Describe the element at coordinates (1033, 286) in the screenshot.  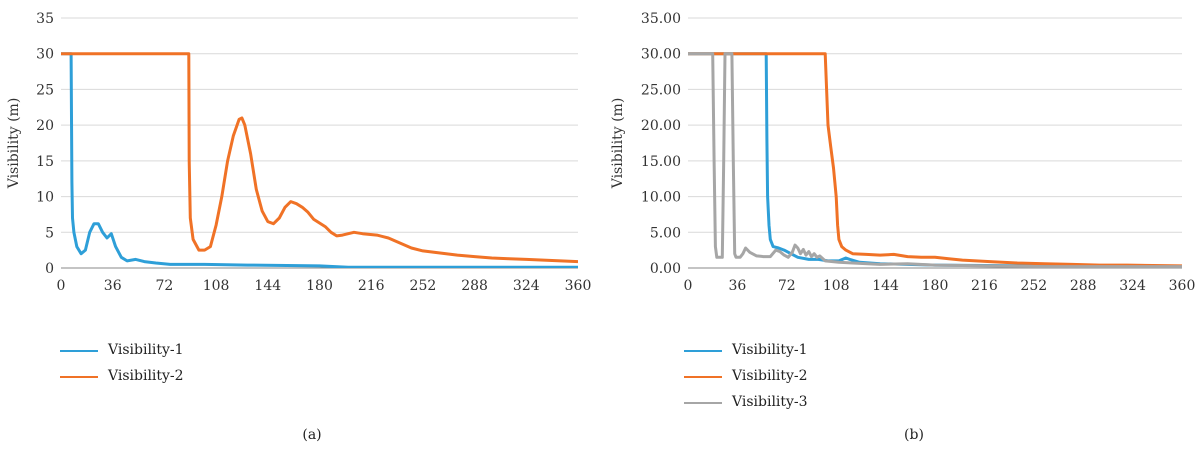
I see `chart-b-x-tick-label: 252` at that location.